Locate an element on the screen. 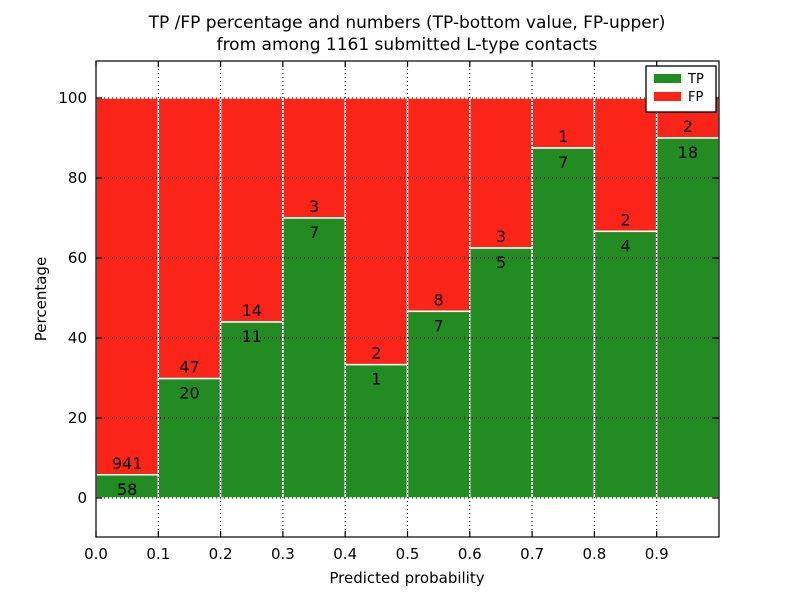 Image resolution: width=800 pixels, height=600 pixels. x-tick-label: 0.1 is located at coordinates (158, 554).